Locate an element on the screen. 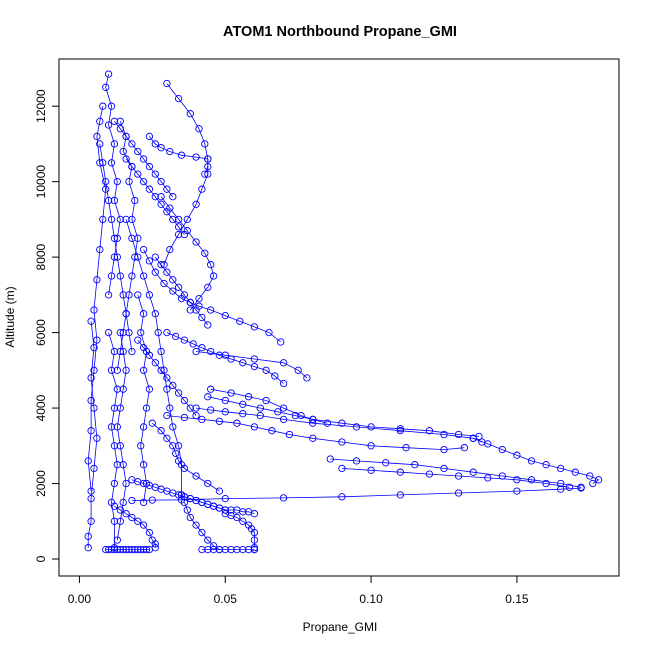  y-tick-label: 4000 is located at coordinates (41, 407).